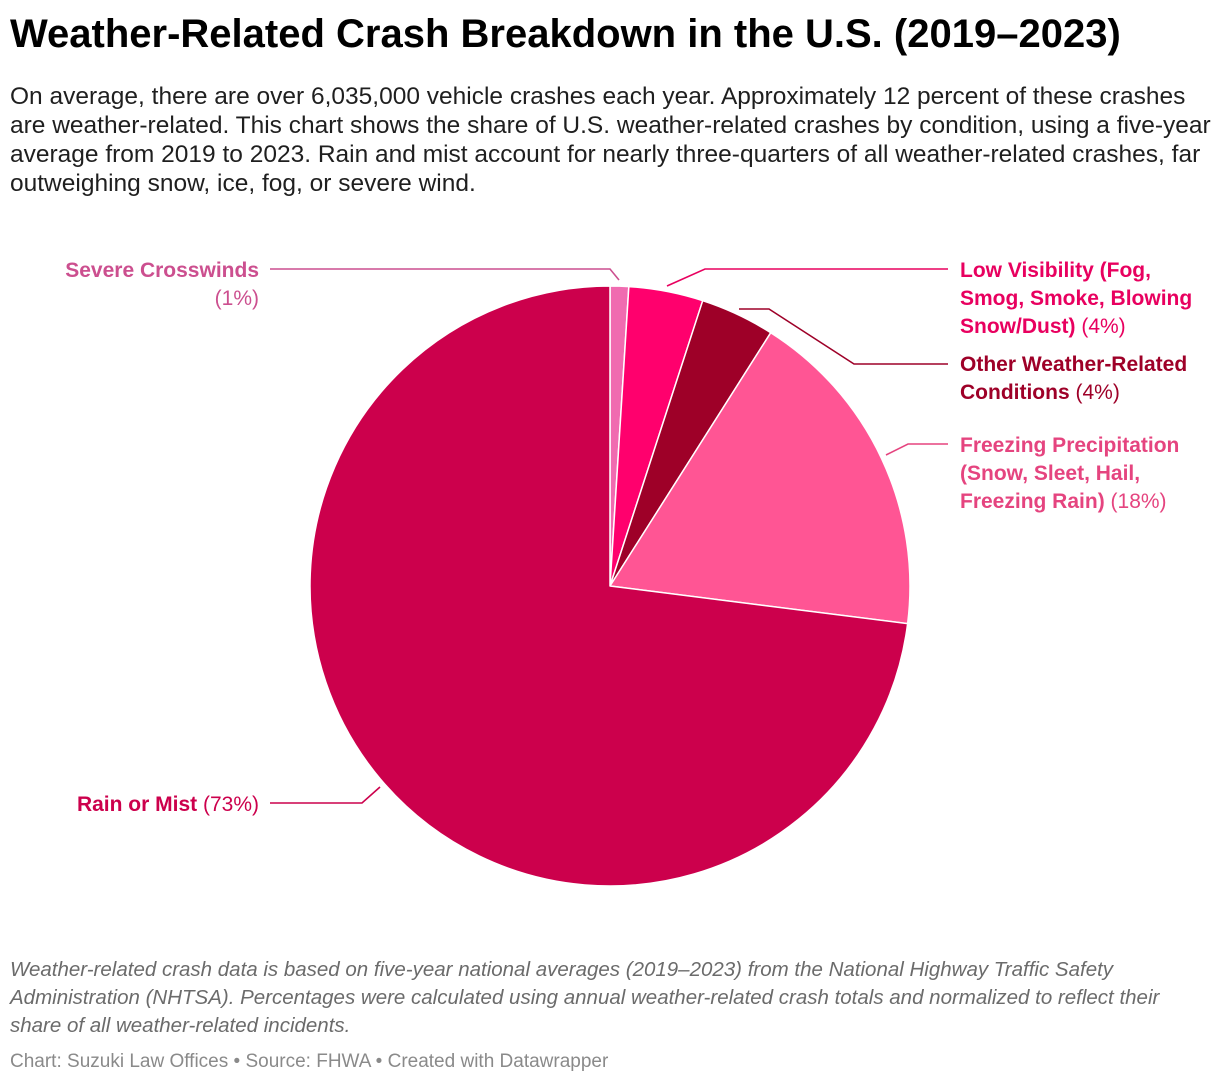  What do you see at coordinates (162, 270) in the screenshot?
I see `slice-name-label: Severe Crosswinds` at bounding box center [162, 270].